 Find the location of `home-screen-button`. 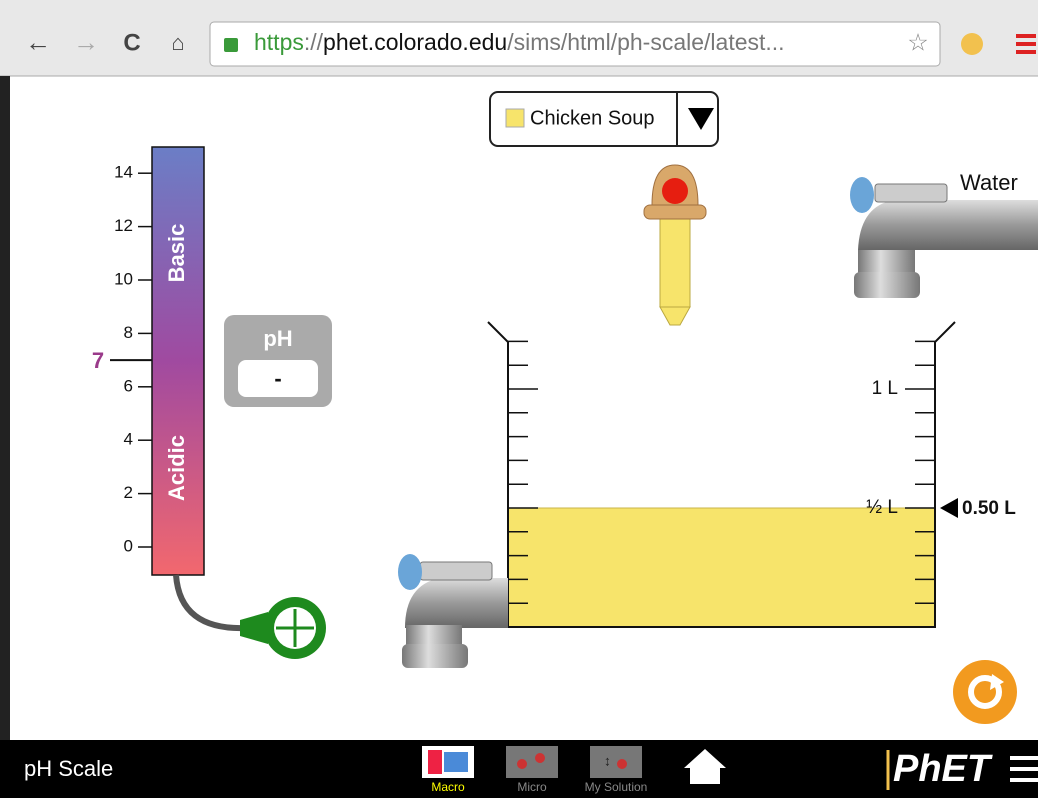

home-screen-button is located at coordinates (705, 766).